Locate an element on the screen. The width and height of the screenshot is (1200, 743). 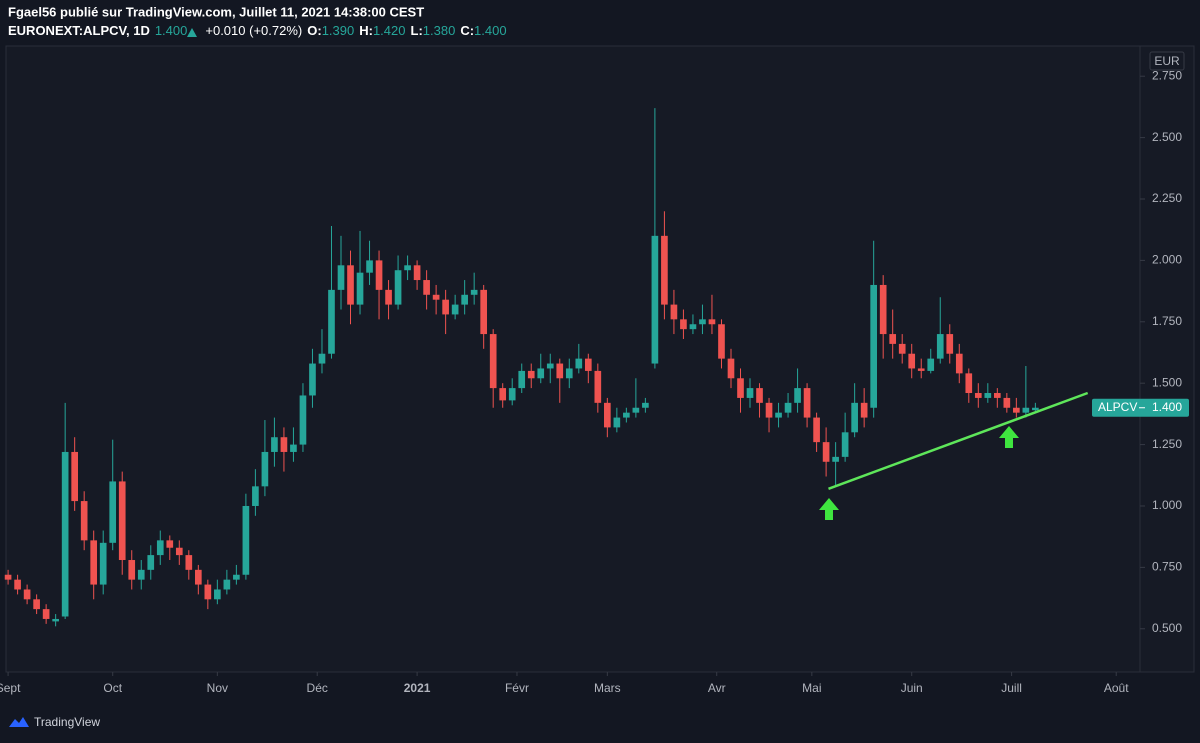
y-tick-label: 1.000 is located at coordinates (1167, 505).